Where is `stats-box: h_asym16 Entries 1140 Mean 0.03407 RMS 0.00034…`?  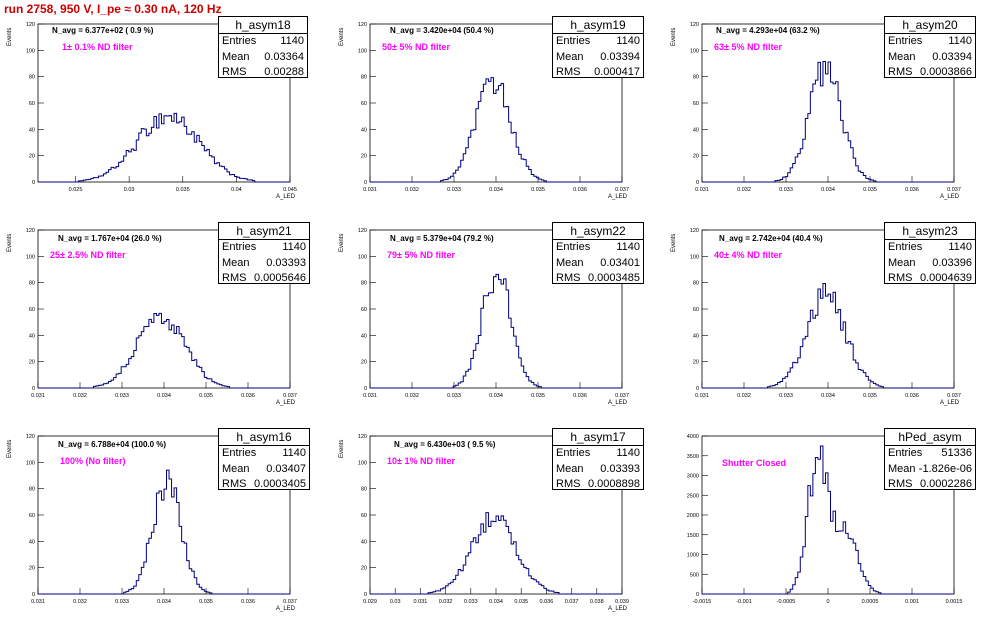 stats-box: h_asym16 Entries 1140 Mean 0.03407 RMS 0.00034… is located at coordinates (264, 459).